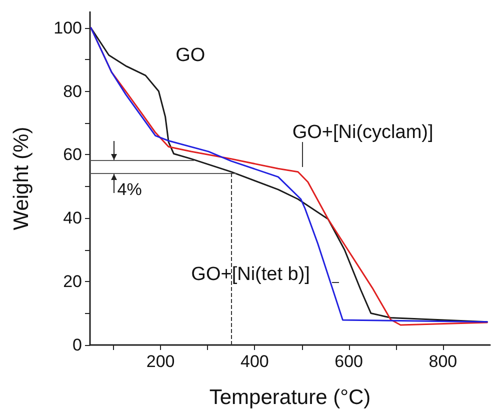 The width and height of the screenshot is (491, 418). I want to click on series-label: GO, so click(191, 55).